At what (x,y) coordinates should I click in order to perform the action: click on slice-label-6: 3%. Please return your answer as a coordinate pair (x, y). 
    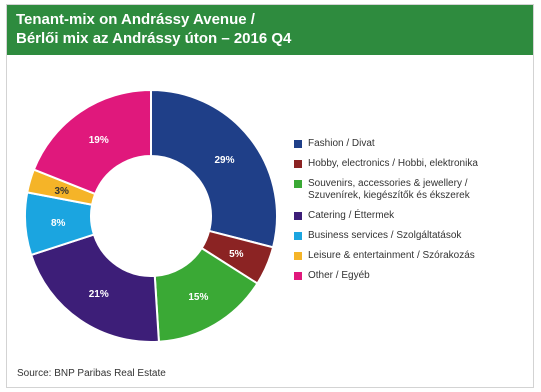
    Looking at the image, I should click on (61, 191).